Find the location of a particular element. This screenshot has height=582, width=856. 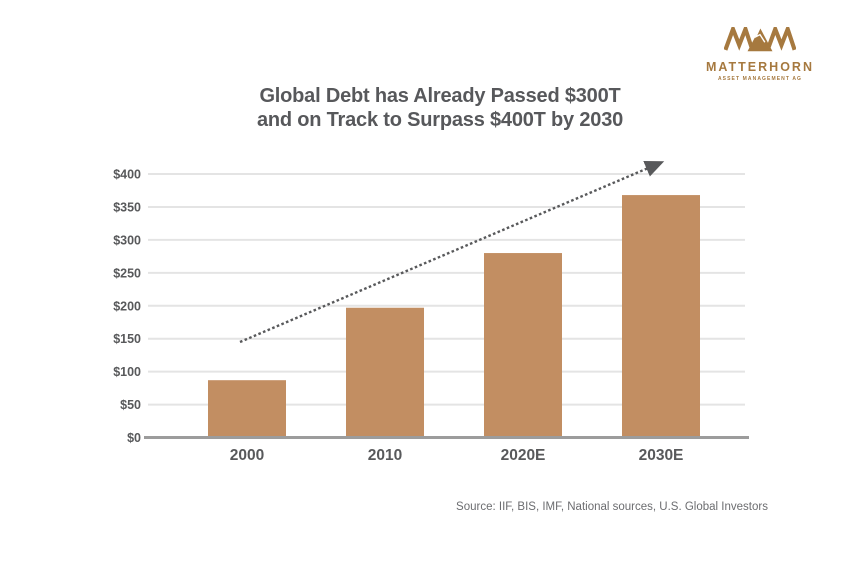

bar-2010 is located at coordinates (385, 372).